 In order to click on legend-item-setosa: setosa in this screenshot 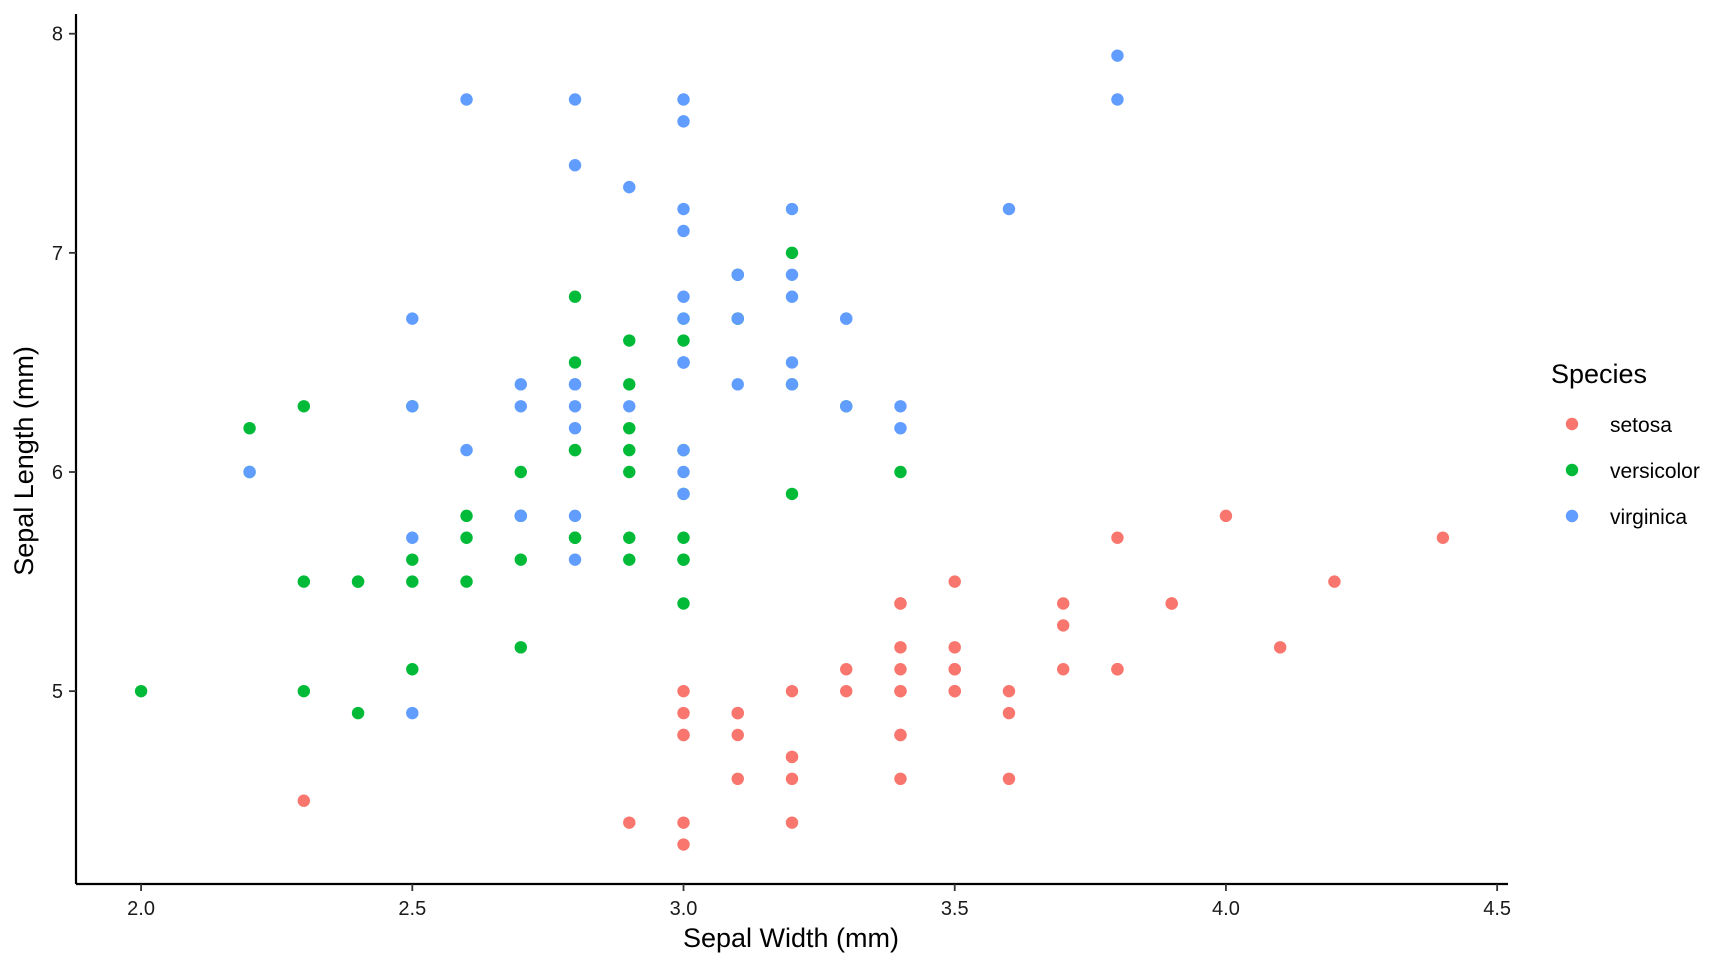, I will do `click(1618, 425)`.